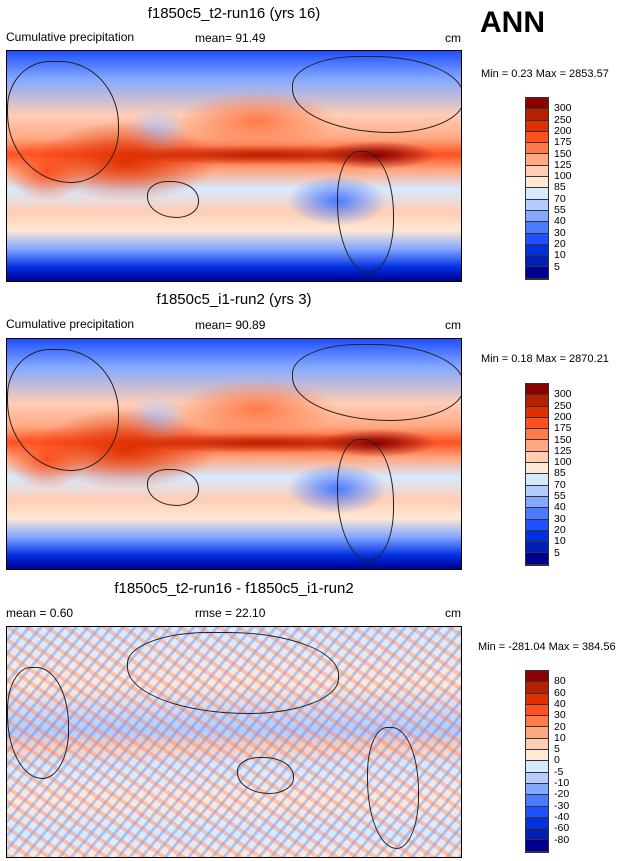 This screenshot has height=861, width=624. Describe the element at coordinates (562, 816) in the screenshot. I see `colorbar-tick-label: -40` at that location.